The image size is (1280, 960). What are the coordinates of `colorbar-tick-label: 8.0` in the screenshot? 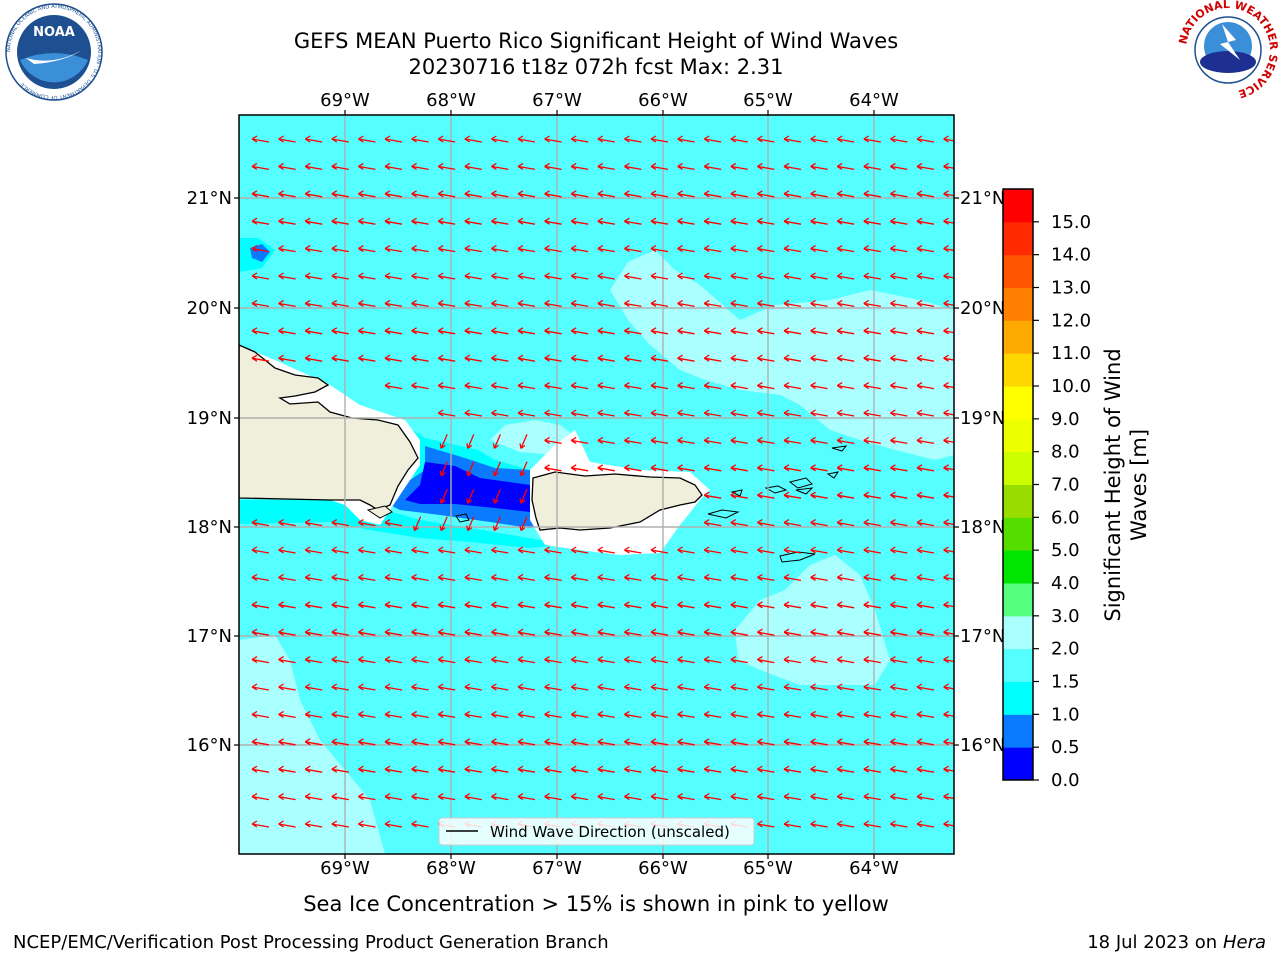 It's located at (1065, 452).